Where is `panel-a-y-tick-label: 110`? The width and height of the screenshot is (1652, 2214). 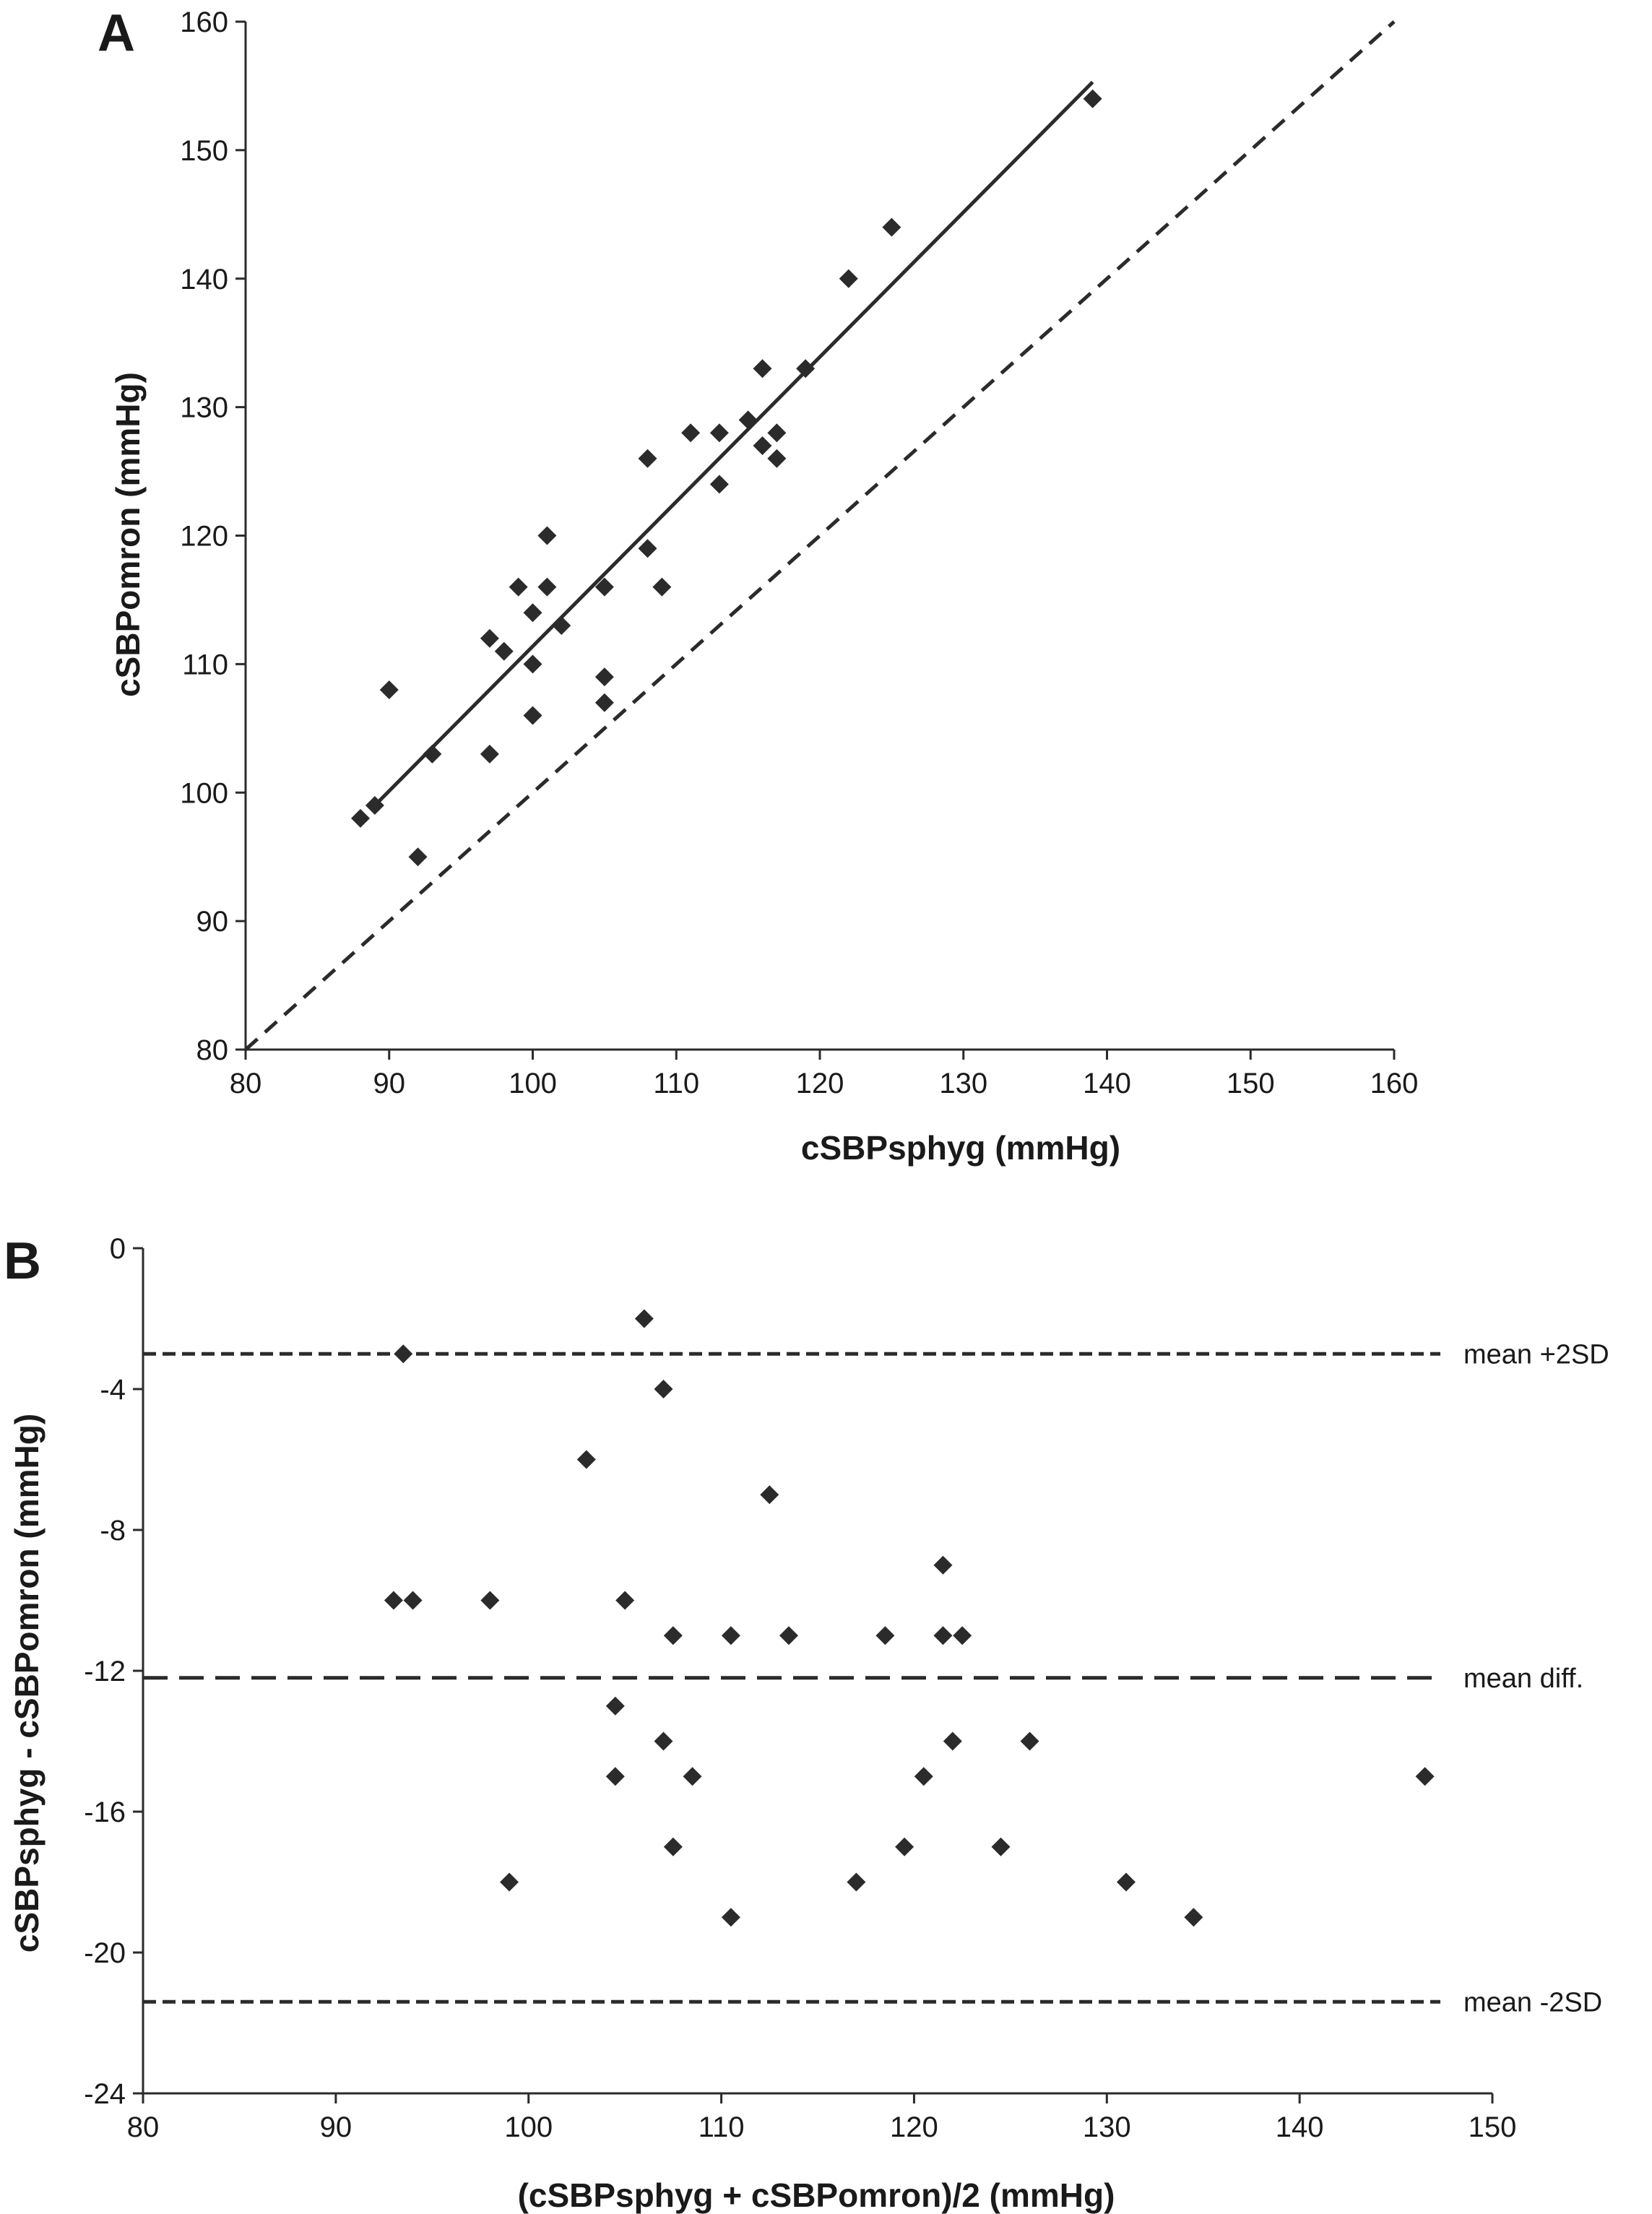
panel-a-y-tick-label: 110 is located at coordinates (205, 664).